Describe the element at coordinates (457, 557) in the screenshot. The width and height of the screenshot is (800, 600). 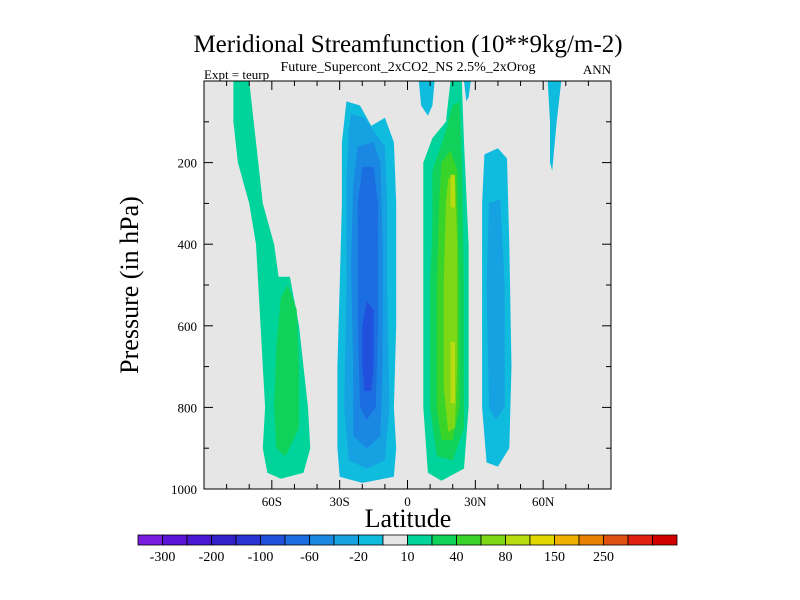
I see `colorbar-label: 40` at that location.